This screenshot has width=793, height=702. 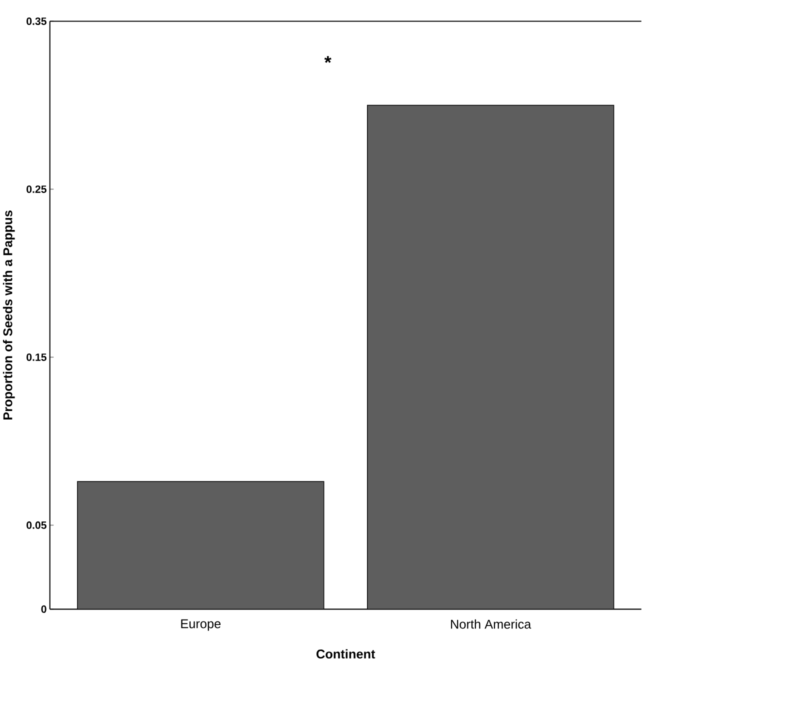 I want to click on y-tick-label: 0.35, so click(x=36, y=21).